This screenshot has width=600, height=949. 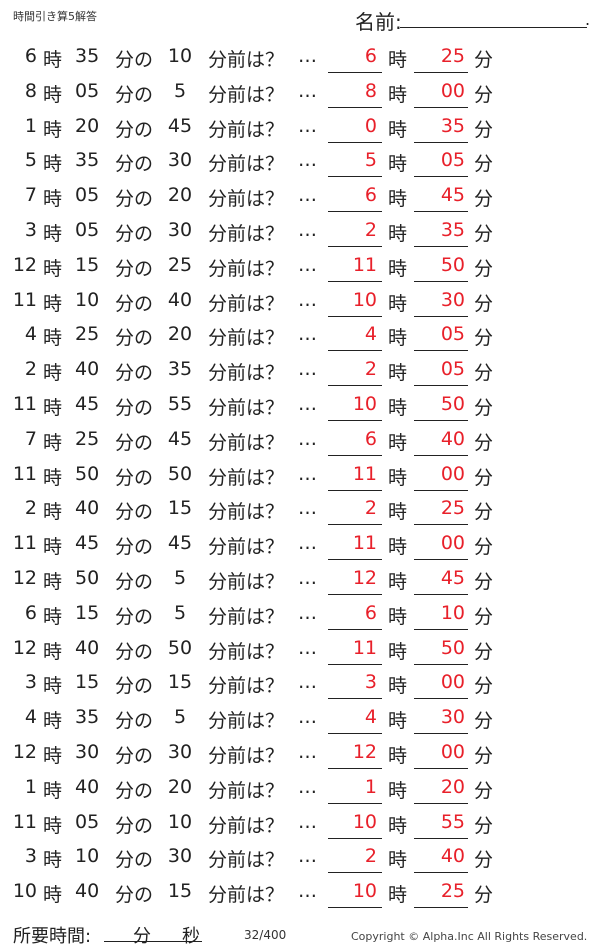 What do you see at coordinates (87, 264) in the screenshot?
I see `start-minute: 15` at bounding box center [87, 264].